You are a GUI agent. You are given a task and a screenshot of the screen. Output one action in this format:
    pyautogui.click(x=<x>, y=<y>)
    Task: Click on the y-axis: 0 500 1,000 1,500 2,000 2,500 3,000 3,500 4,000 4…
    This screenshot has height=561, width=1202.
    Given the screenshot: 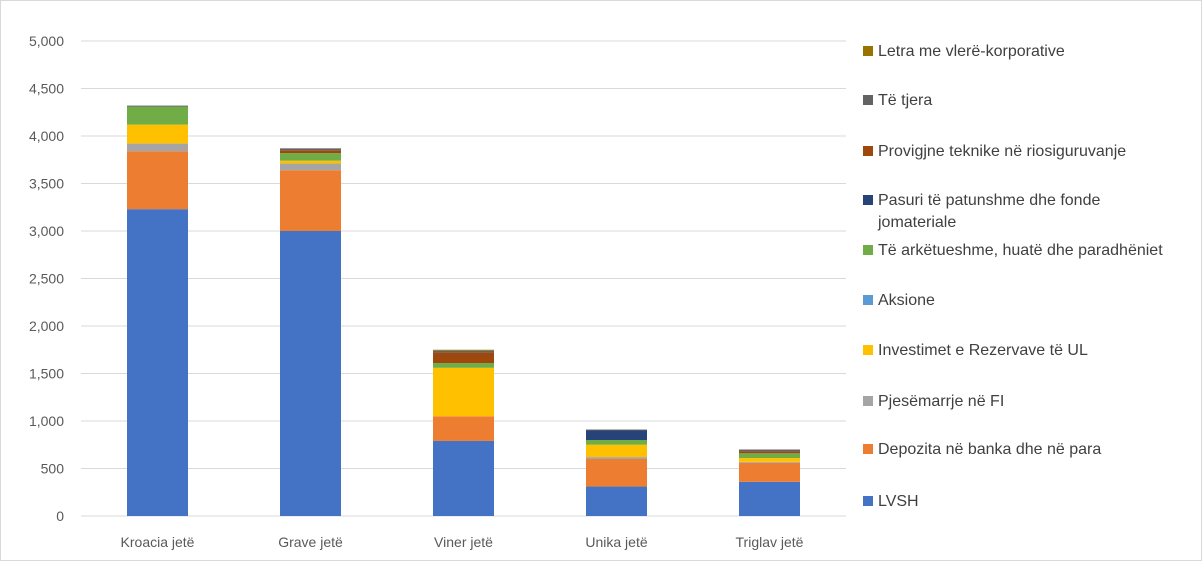 What is the action you would take?
    pyautogui.click(x=46, y=278)
    